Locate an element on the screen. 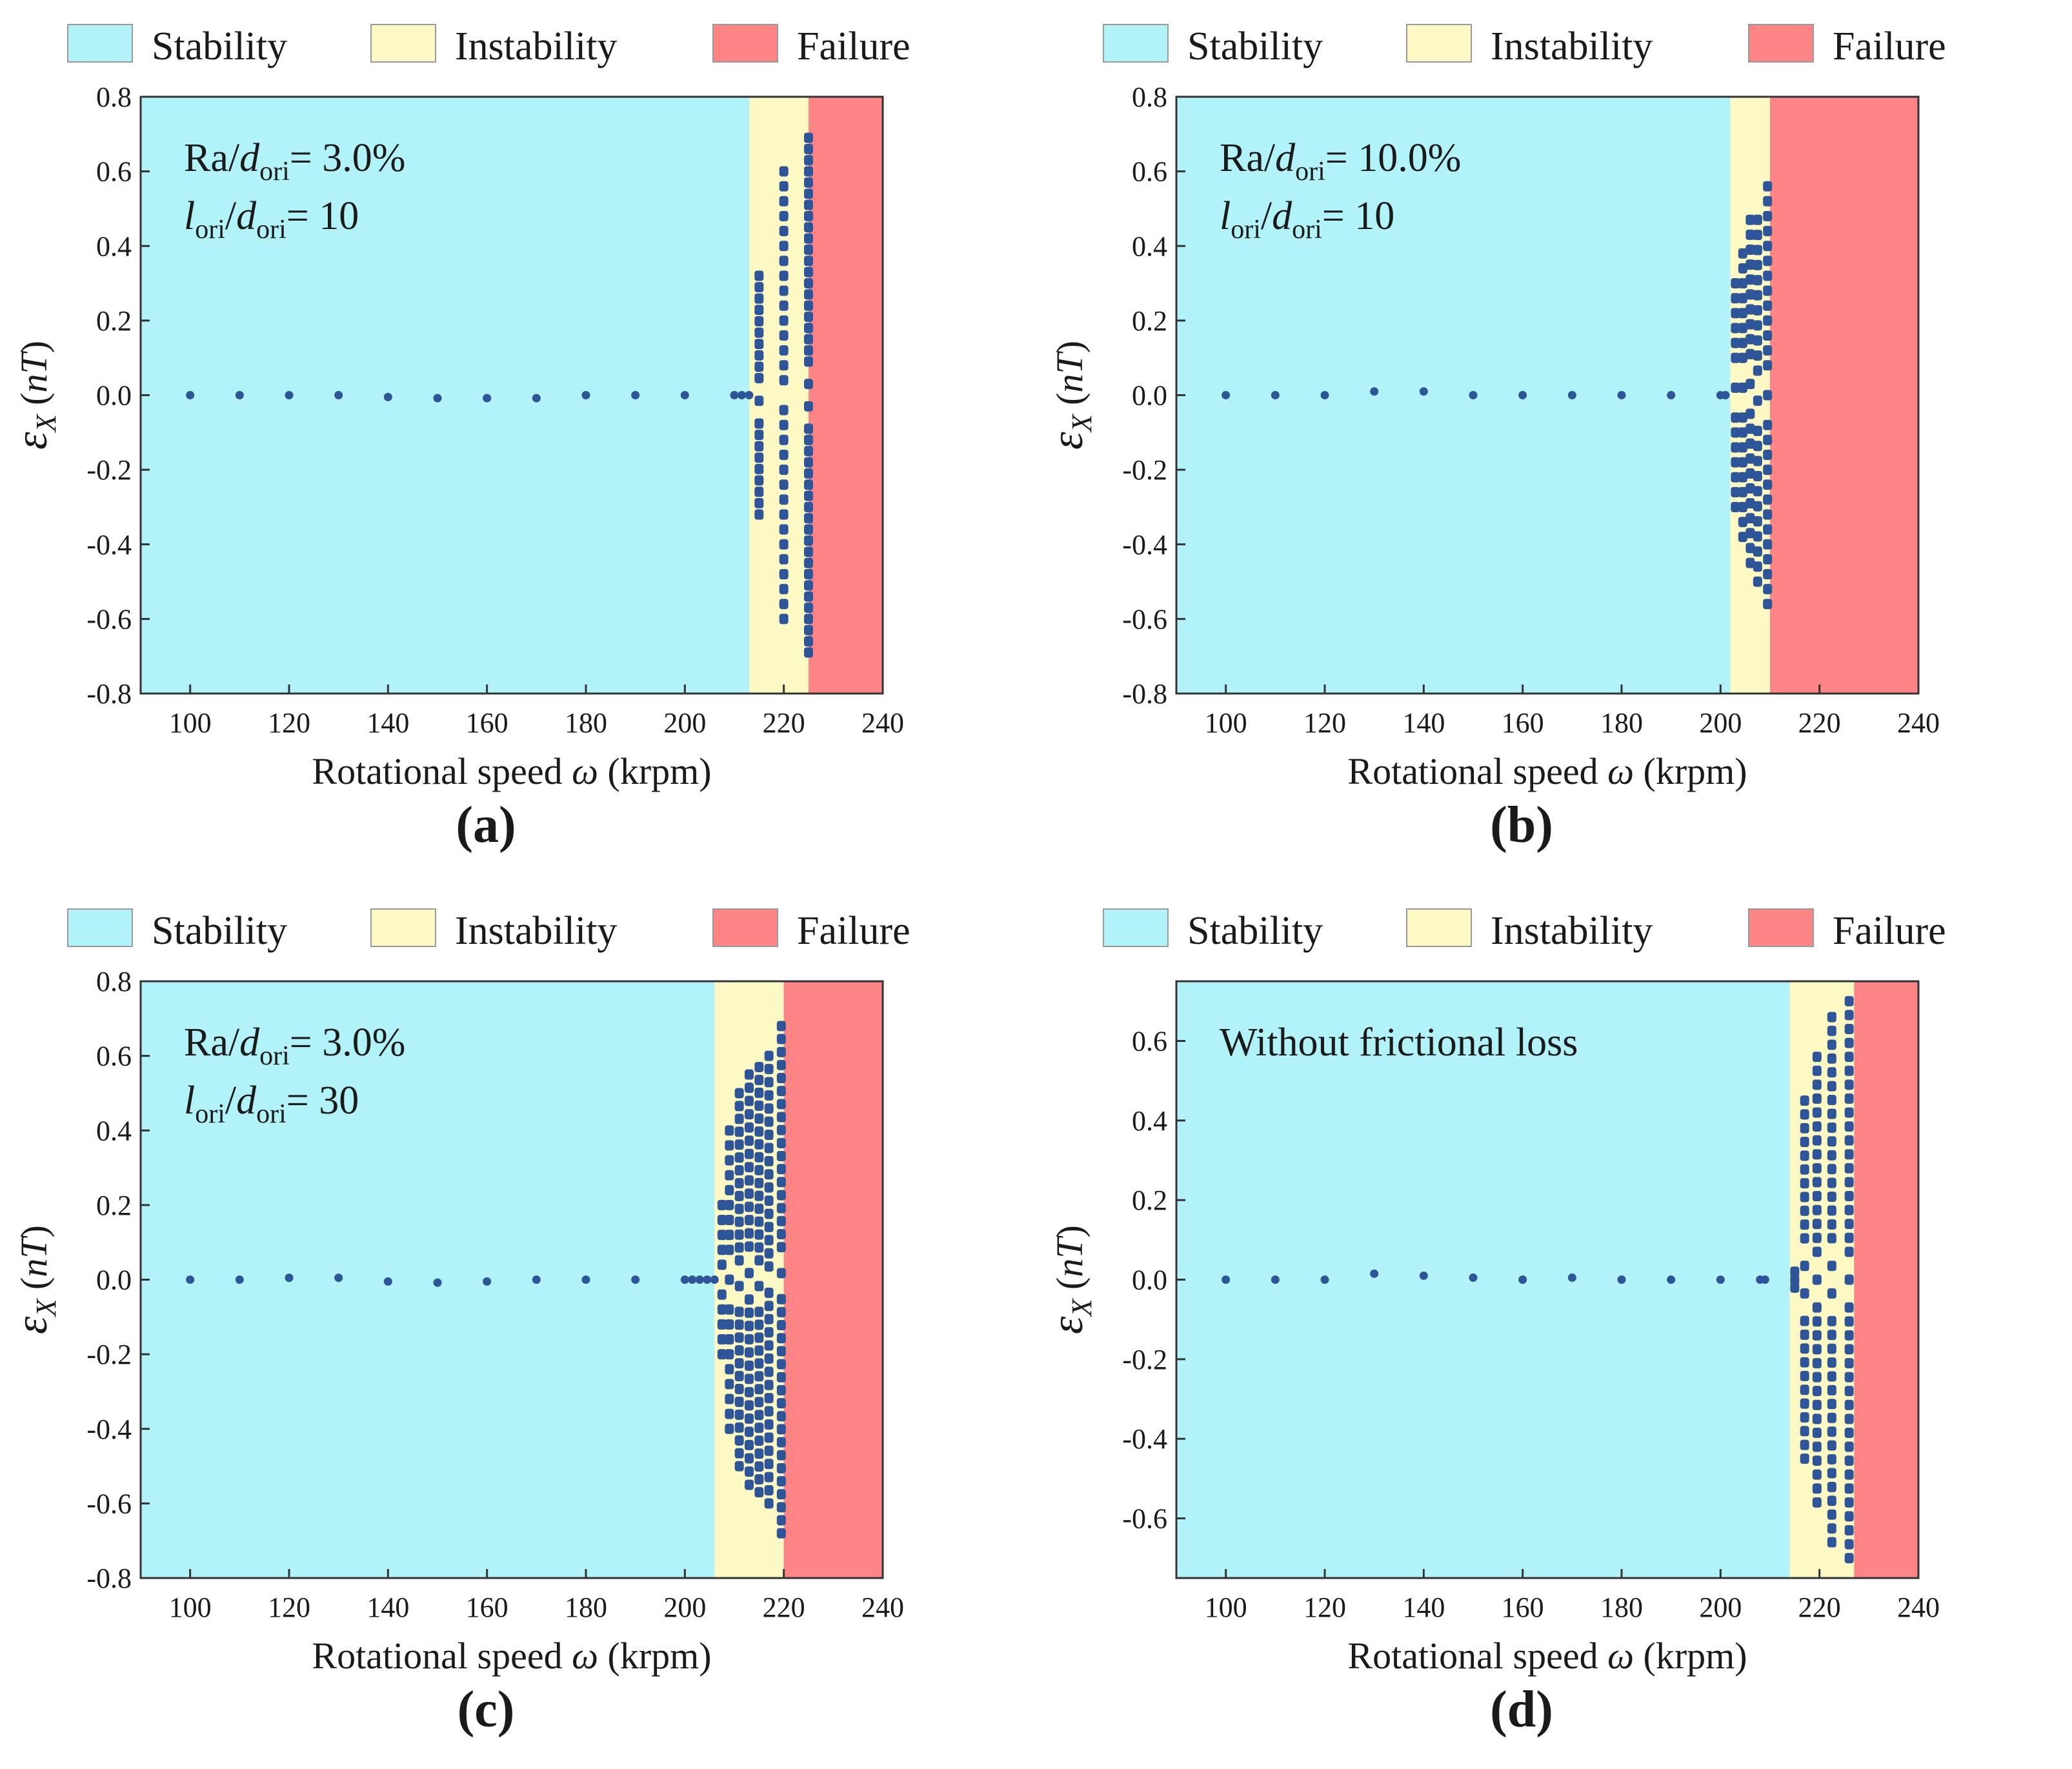  x-tick-label: 240 is located at coordinates (1918, 723).